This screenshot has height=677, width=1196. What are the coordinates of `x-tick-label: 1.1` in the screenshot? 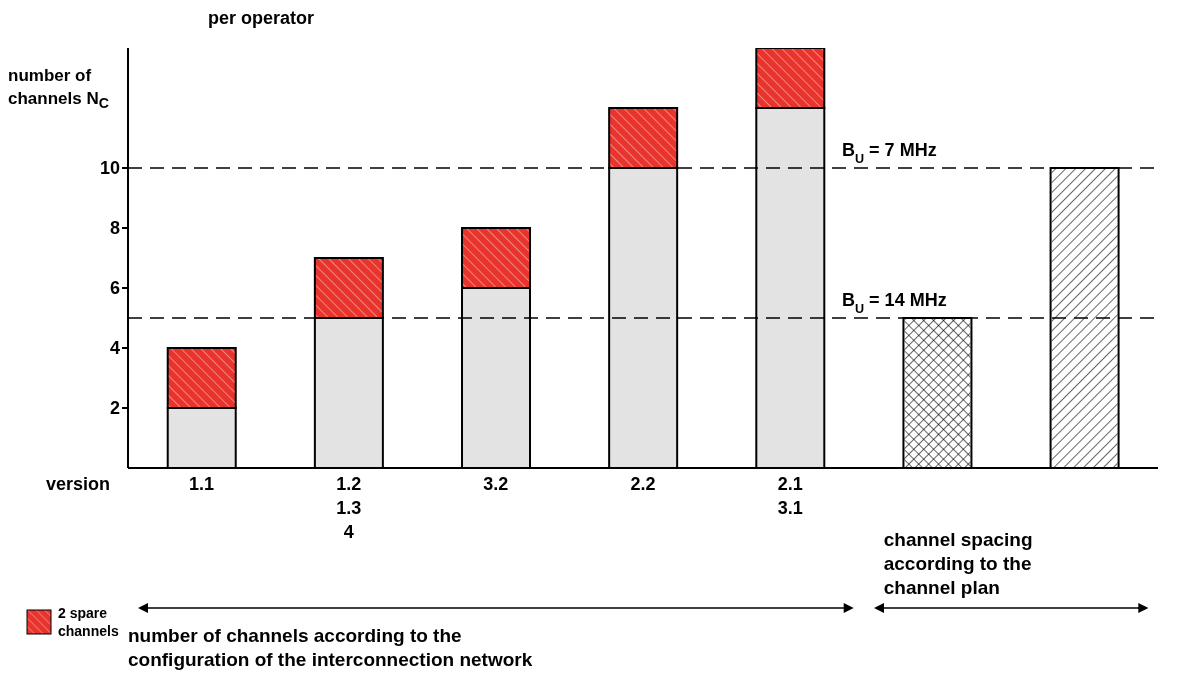 It's located at (202, 484).